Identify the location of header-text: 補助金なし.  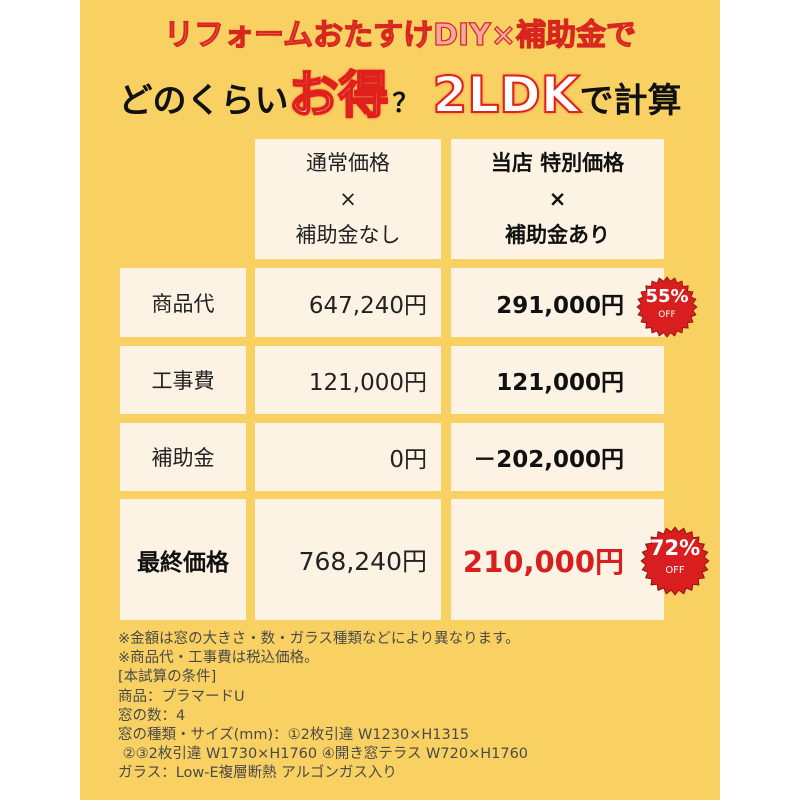
(348, 235).